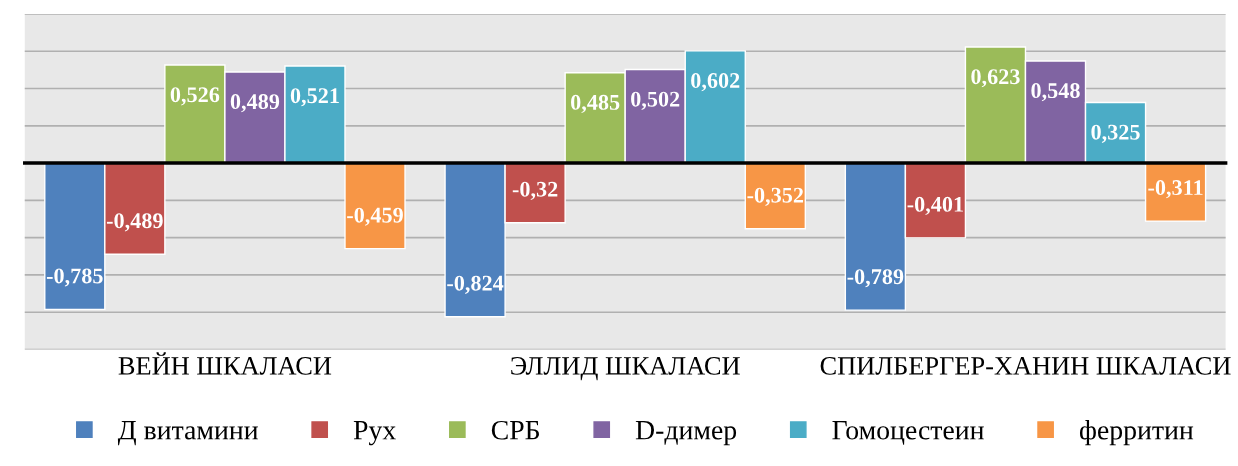 The width and height of the screenshot is (1238, 466). I want to click on data-label: -0,311, so click(1175, 189).